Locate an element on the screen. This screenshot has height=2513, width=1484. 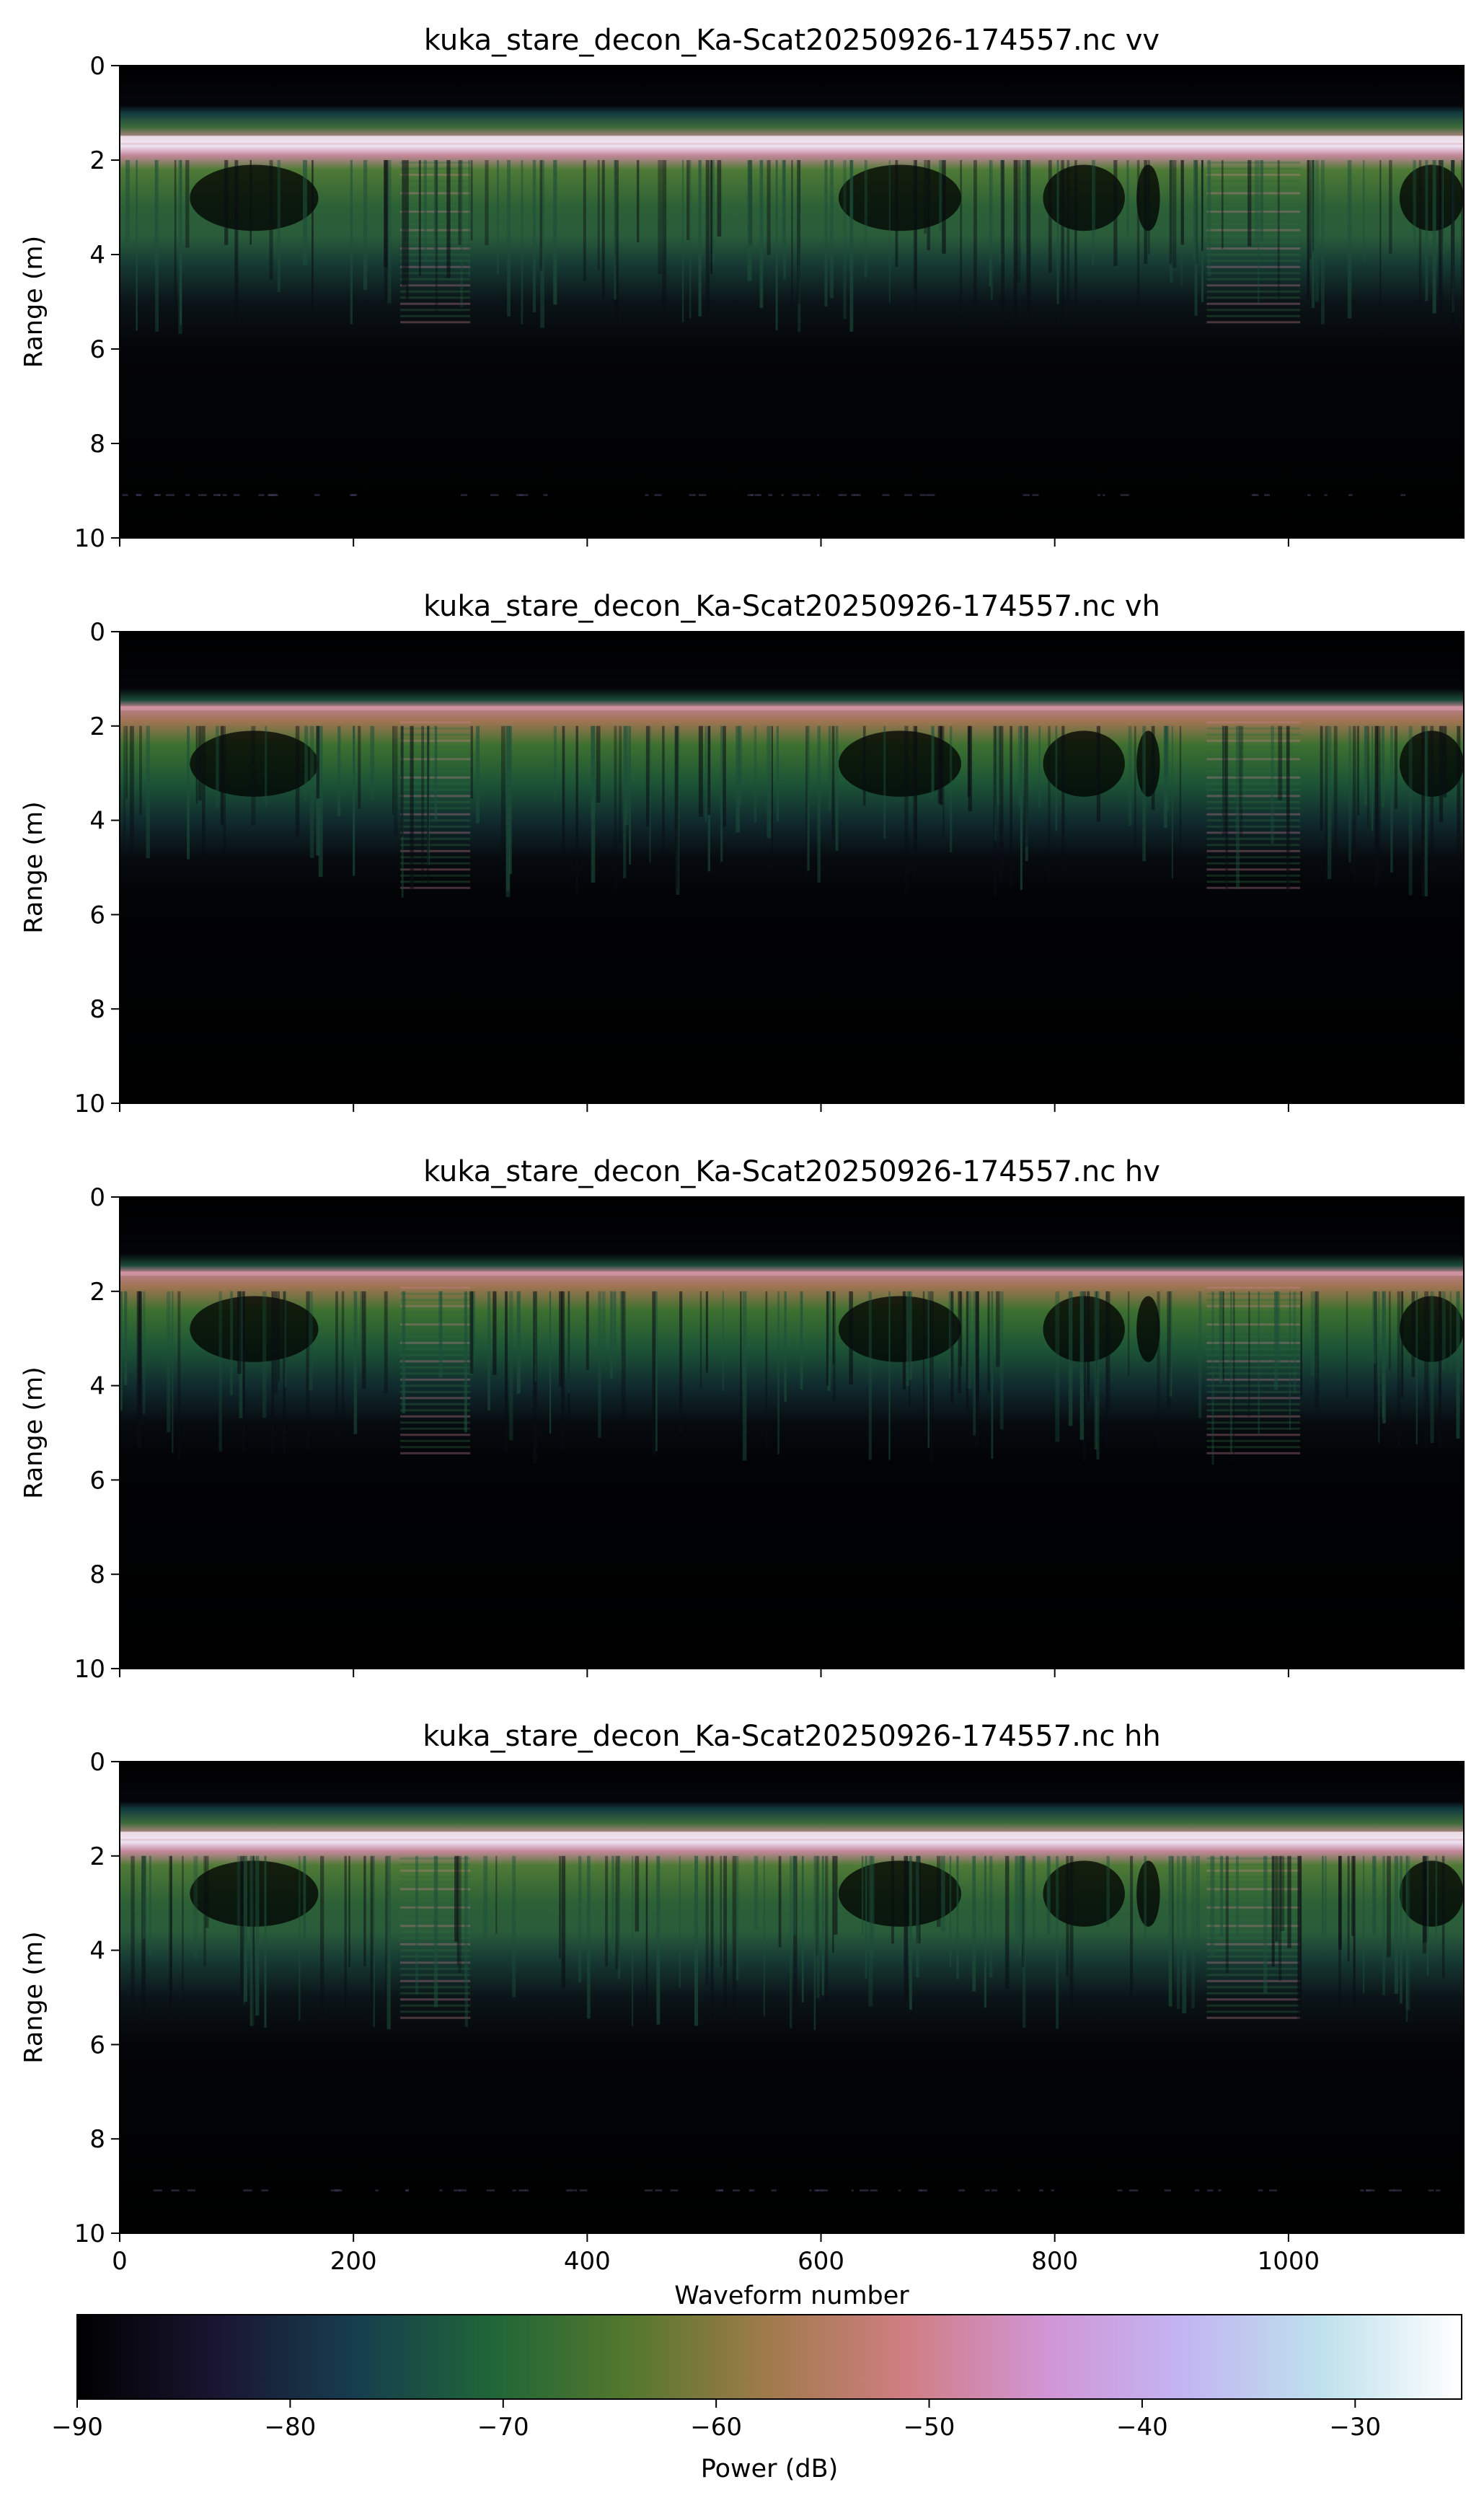
colorbar-tick-label: −60 is located at coordinates (716, 2427).